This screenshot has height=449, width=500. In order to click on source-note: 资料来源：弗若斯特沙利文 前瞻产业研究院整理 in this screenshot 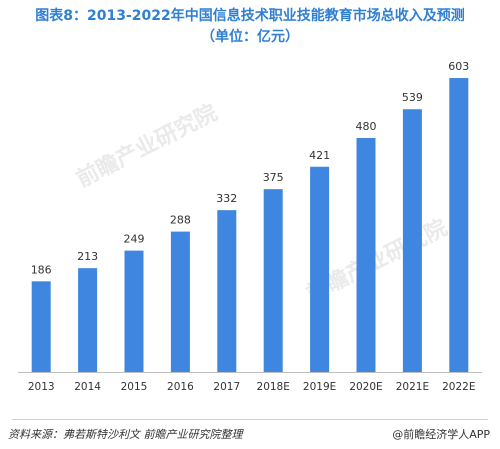, I will do `click(125, 434)`.